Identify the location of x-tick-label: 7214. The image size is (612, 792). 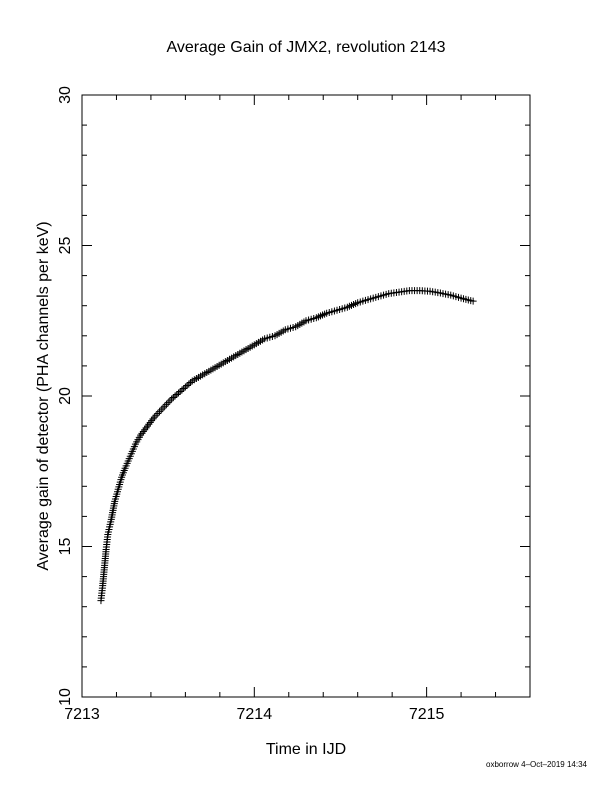
(255, 714).